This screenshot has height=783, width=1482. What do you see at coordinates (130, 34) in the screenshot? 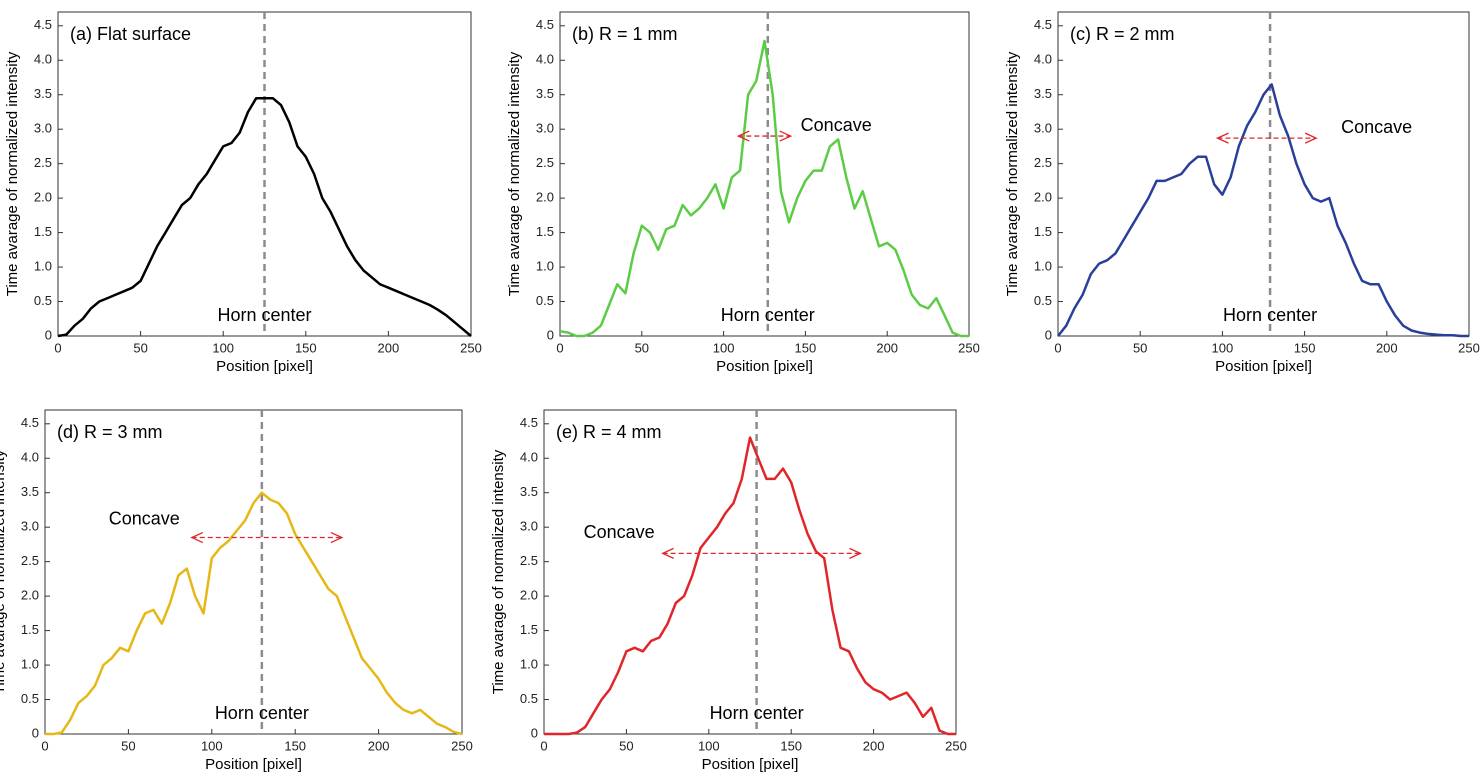
I see `panel-title: (a) Flat surface` at bounding box center [130, 34].